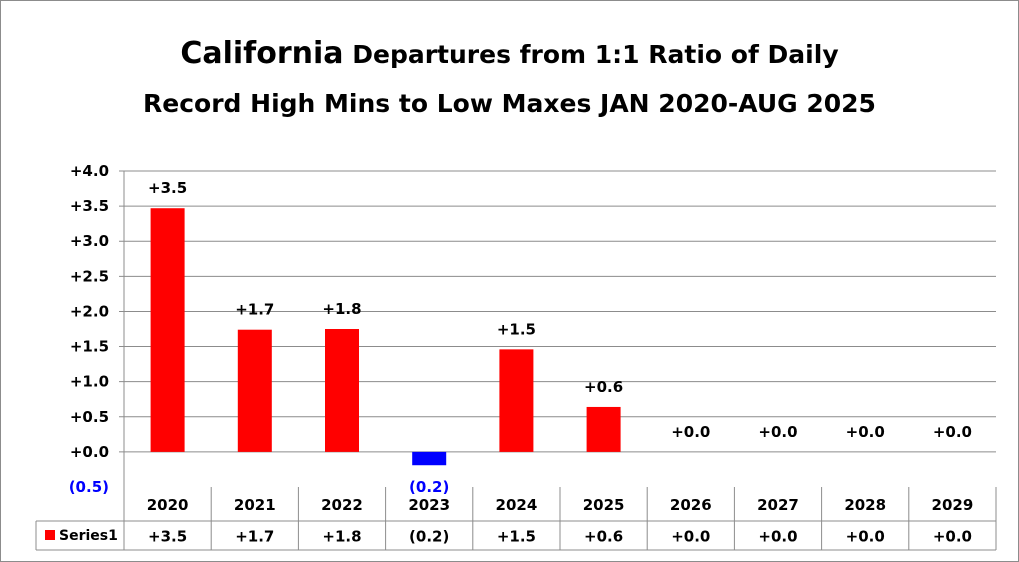  What do you see at coordinates (953, 505) in the screenshot?
I see `x-tick-label: 2029` at bounding box center [953, 505].